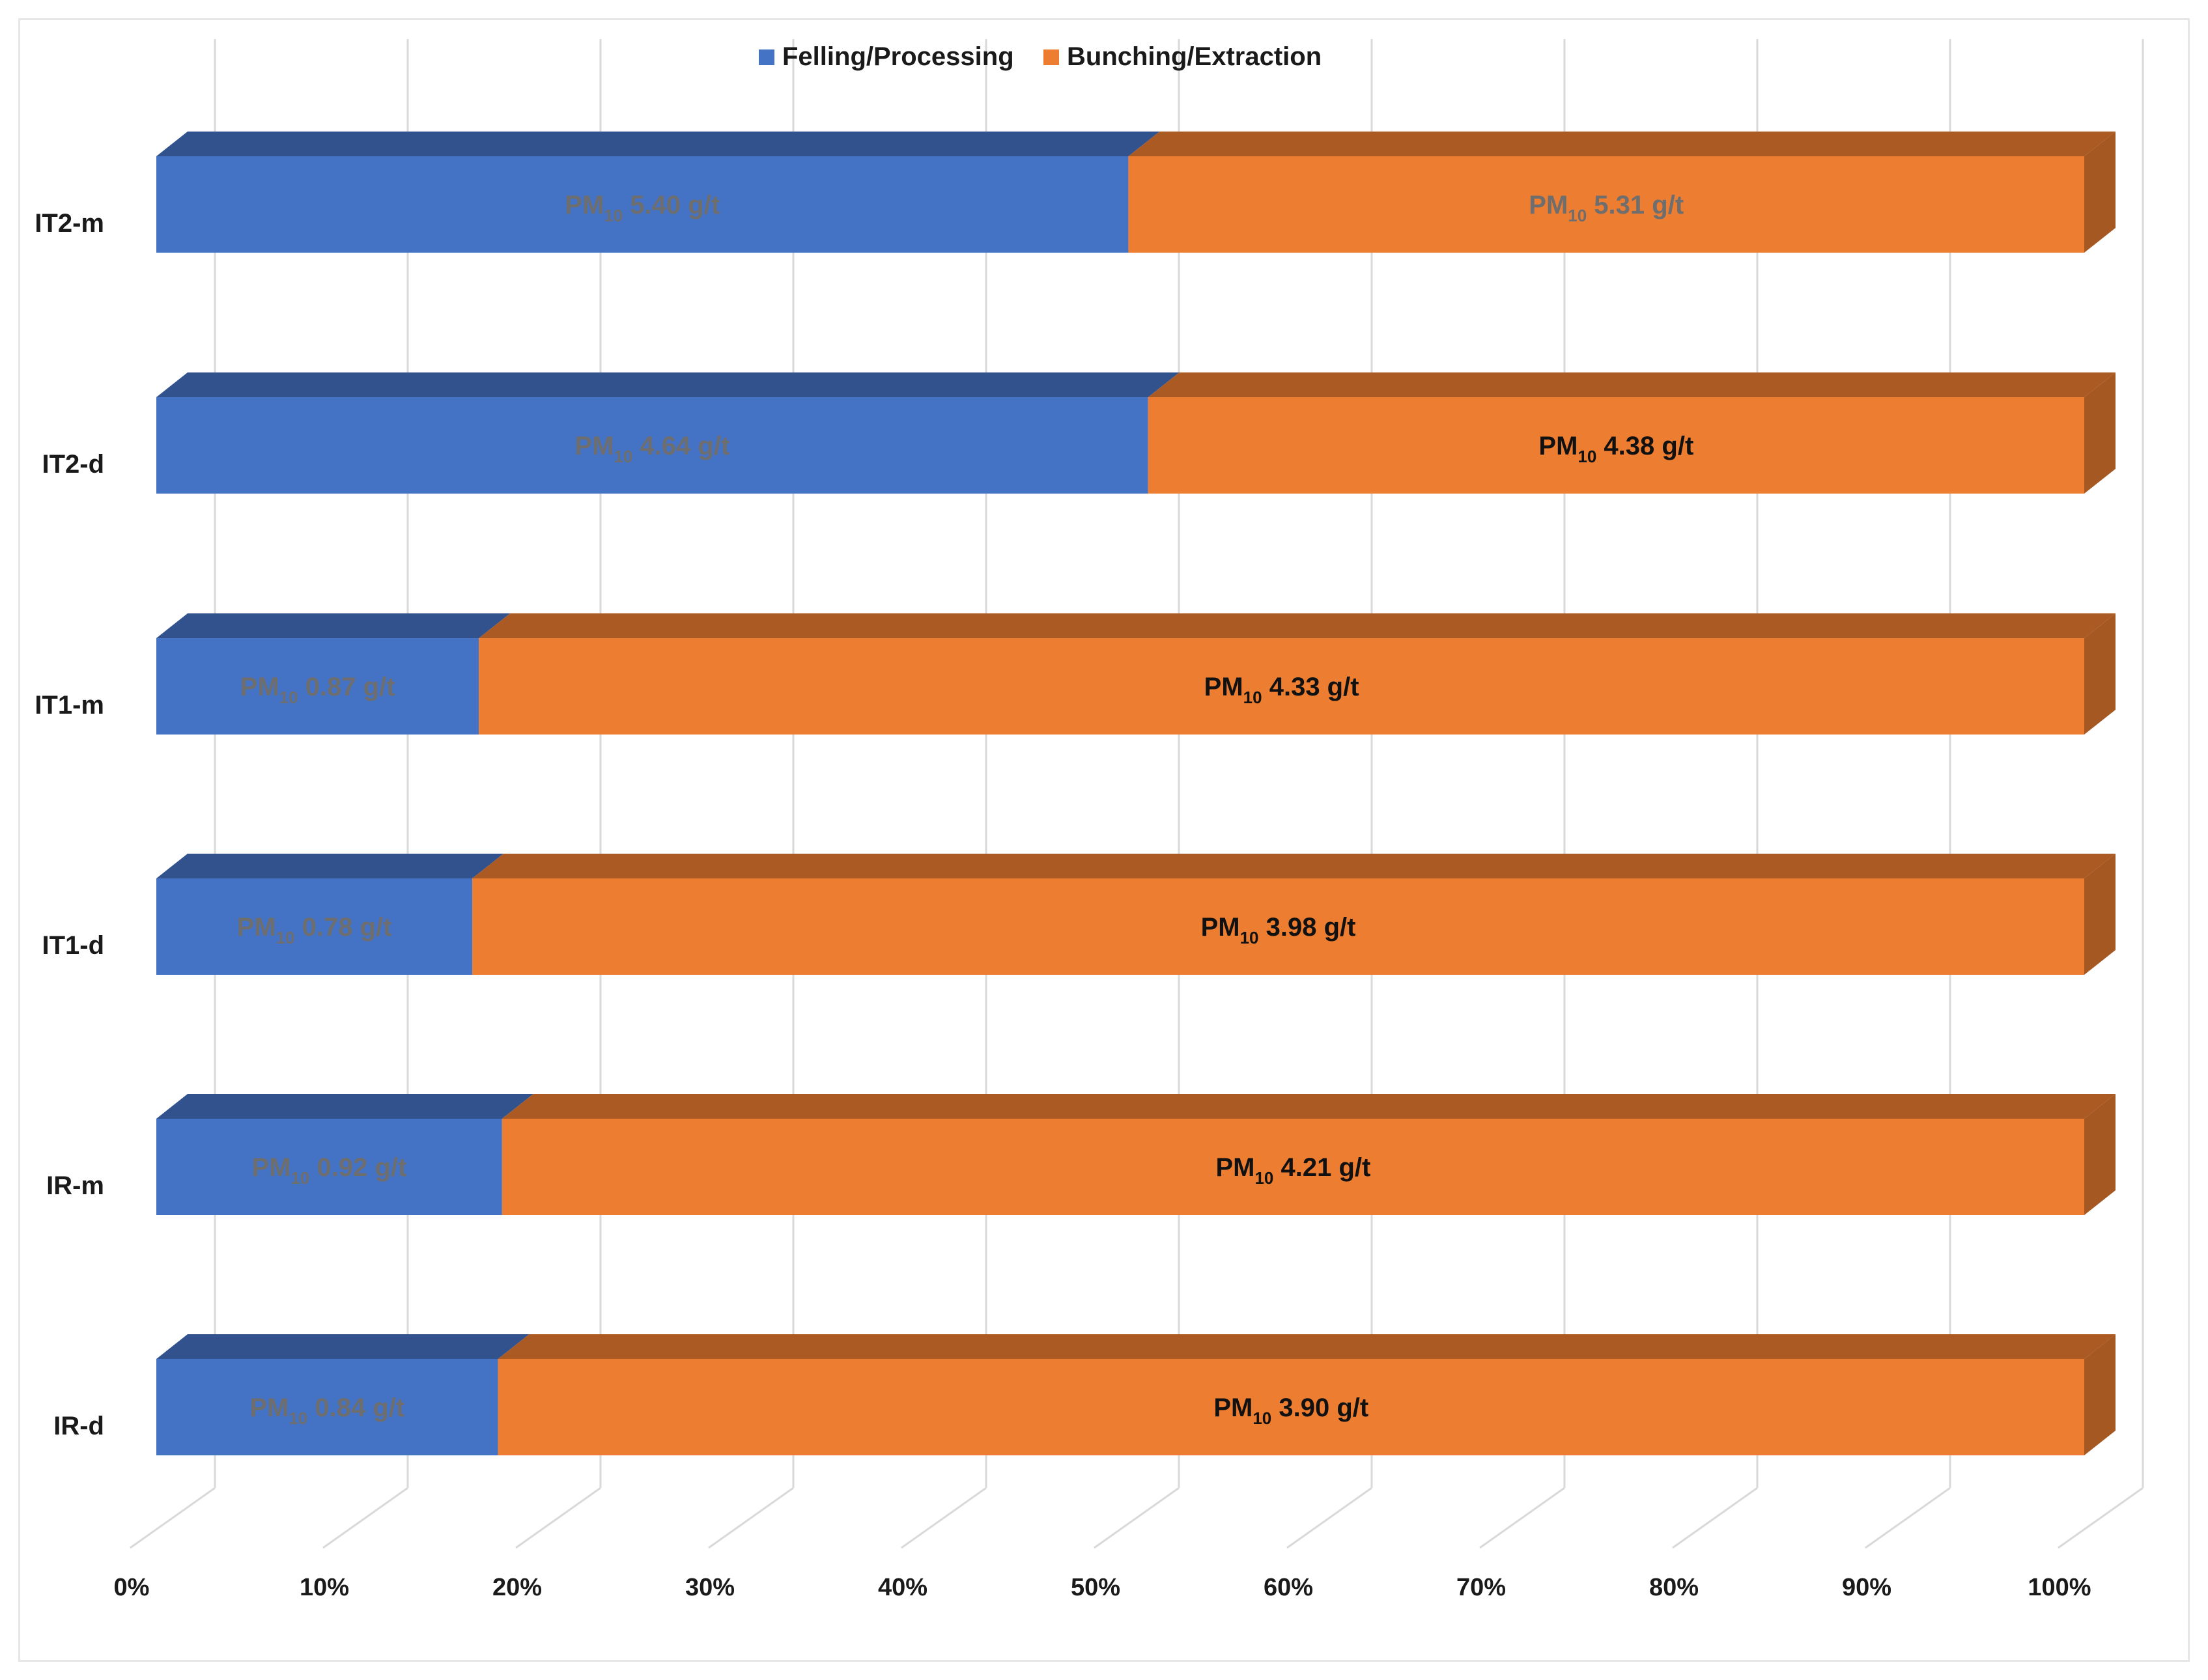 The width and height of the screenshot is (2208, 1680). I want to click on data-label: PM10 4.64 g/t, so click(651, 449).